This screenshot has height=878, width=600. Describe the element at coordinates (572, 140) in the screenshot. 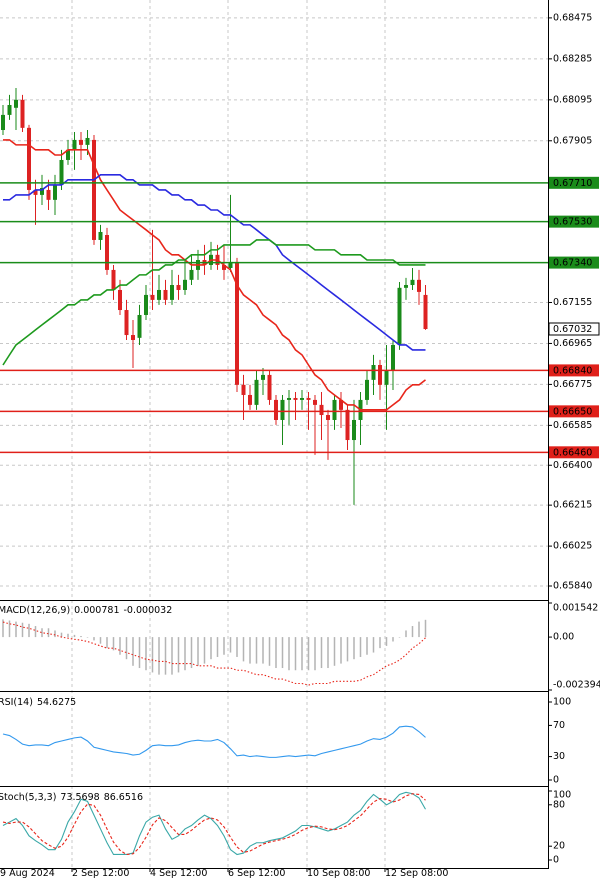

I see `y-tick-label: 0.67905` at that location.